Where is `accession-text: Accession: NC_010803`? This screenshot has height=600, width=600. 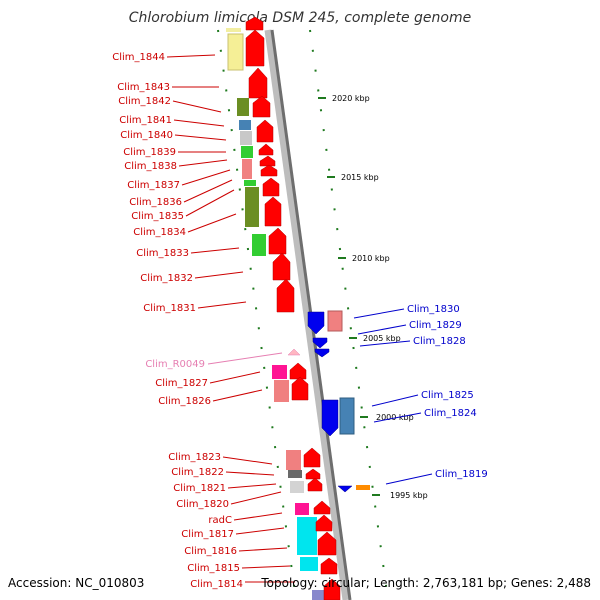
accession-text: Accession: NC_010803 is located at coordinates (76, 583).